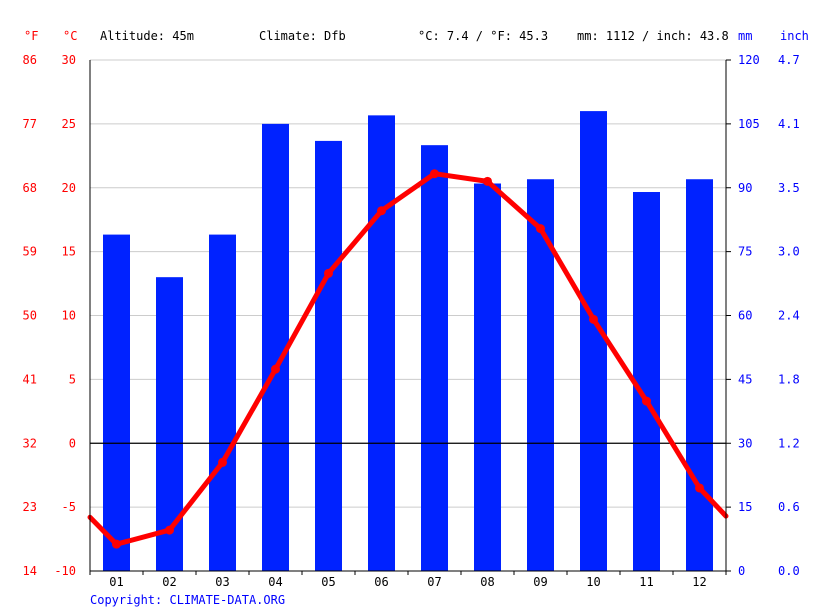 Image resolution: width=815 pixels, height=611 pixels. I want to click on celsius-tick-label: 0, so click(72, 443).